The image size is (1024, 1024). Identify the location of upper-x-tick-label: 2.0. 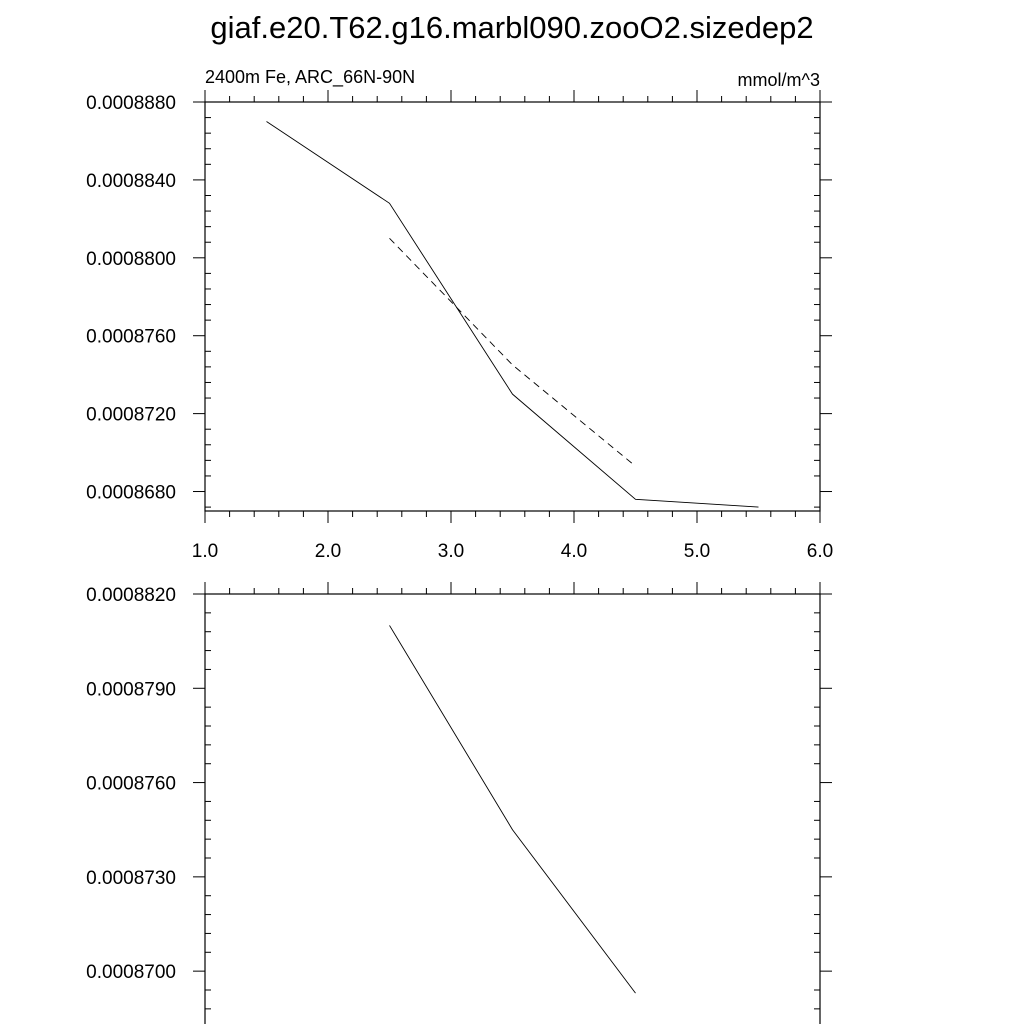
(328, 551).